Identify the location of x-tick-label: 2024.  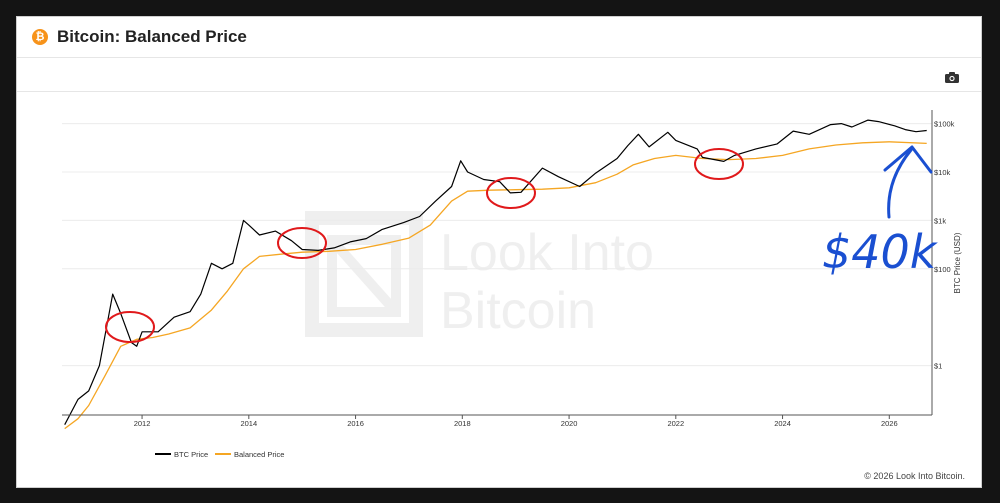
(782, 423).